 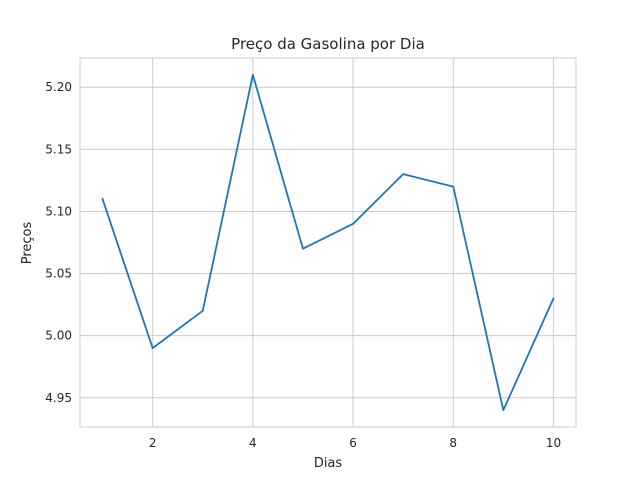 What do you see at coordinates (58, 149) in the screenshot?
I see `y-tick-label: 5.15` at bounding box center [58, 149].